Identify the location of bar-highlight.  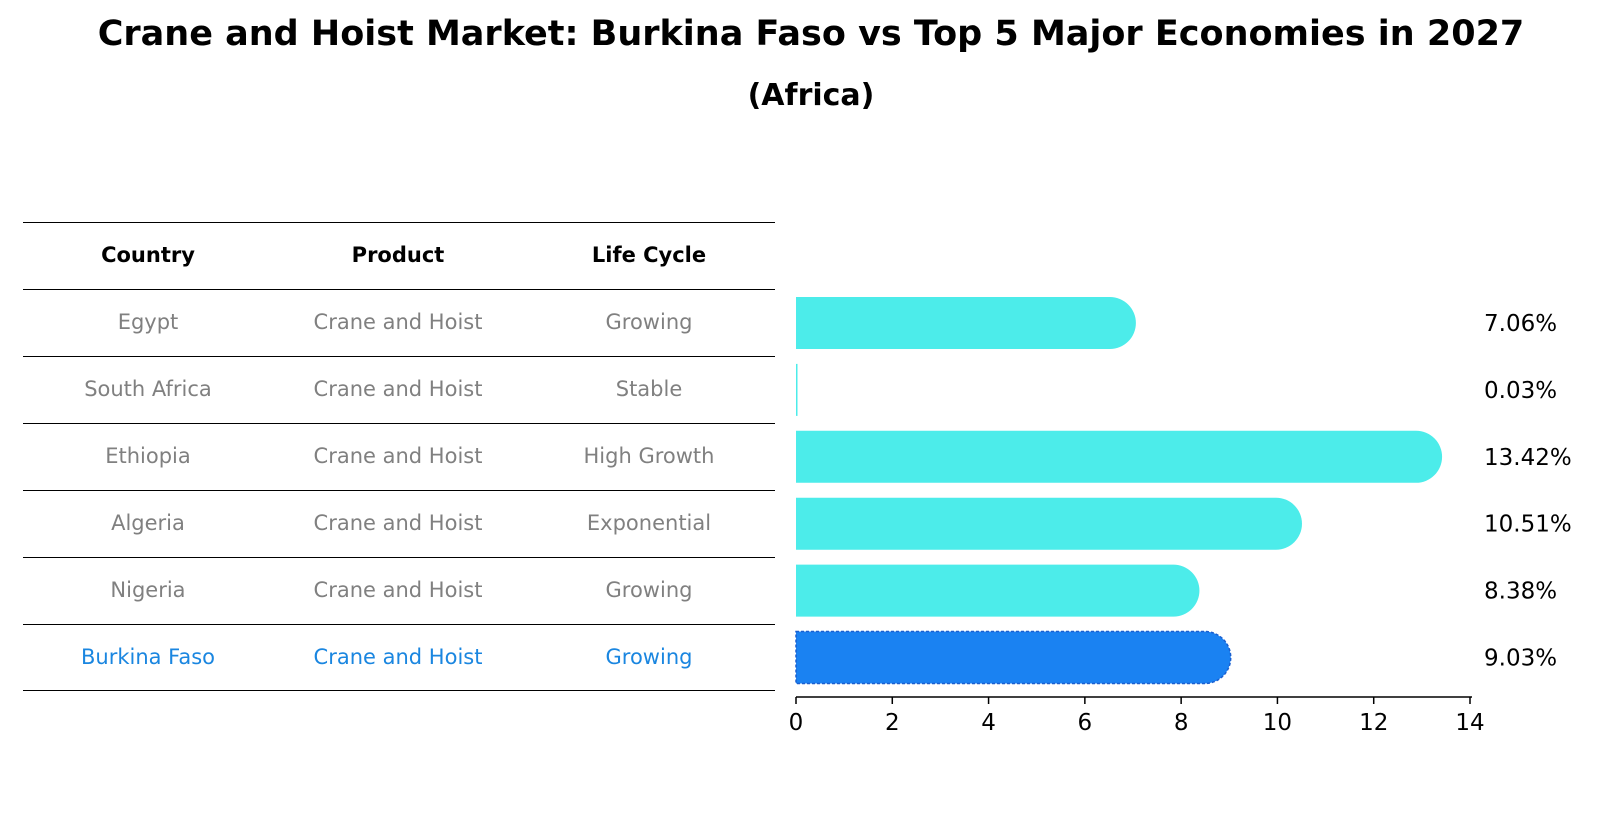
(1013, 657).